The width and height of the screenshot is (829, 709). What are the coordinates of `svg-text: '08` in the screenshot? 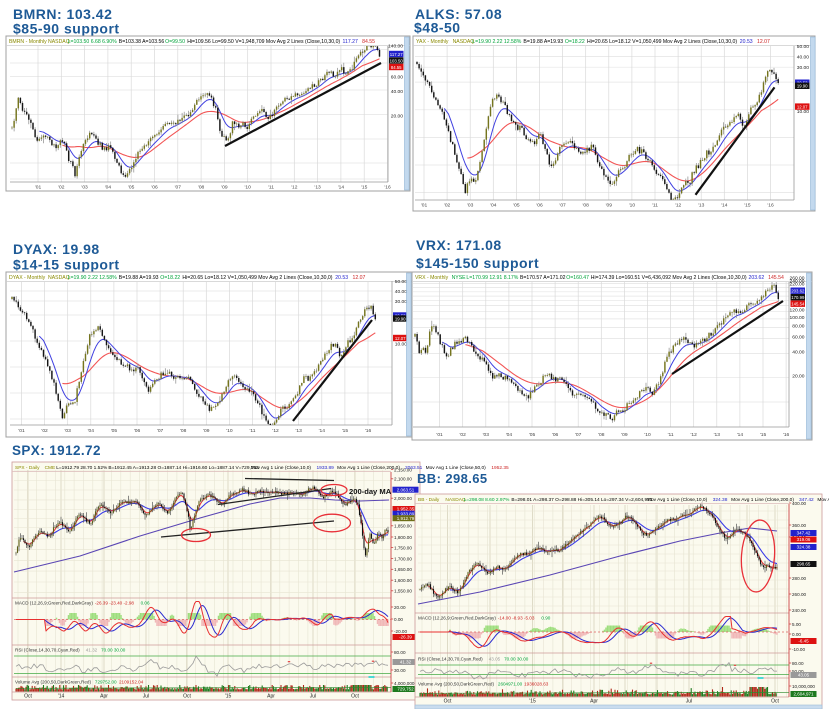 It's located at (601, 435).